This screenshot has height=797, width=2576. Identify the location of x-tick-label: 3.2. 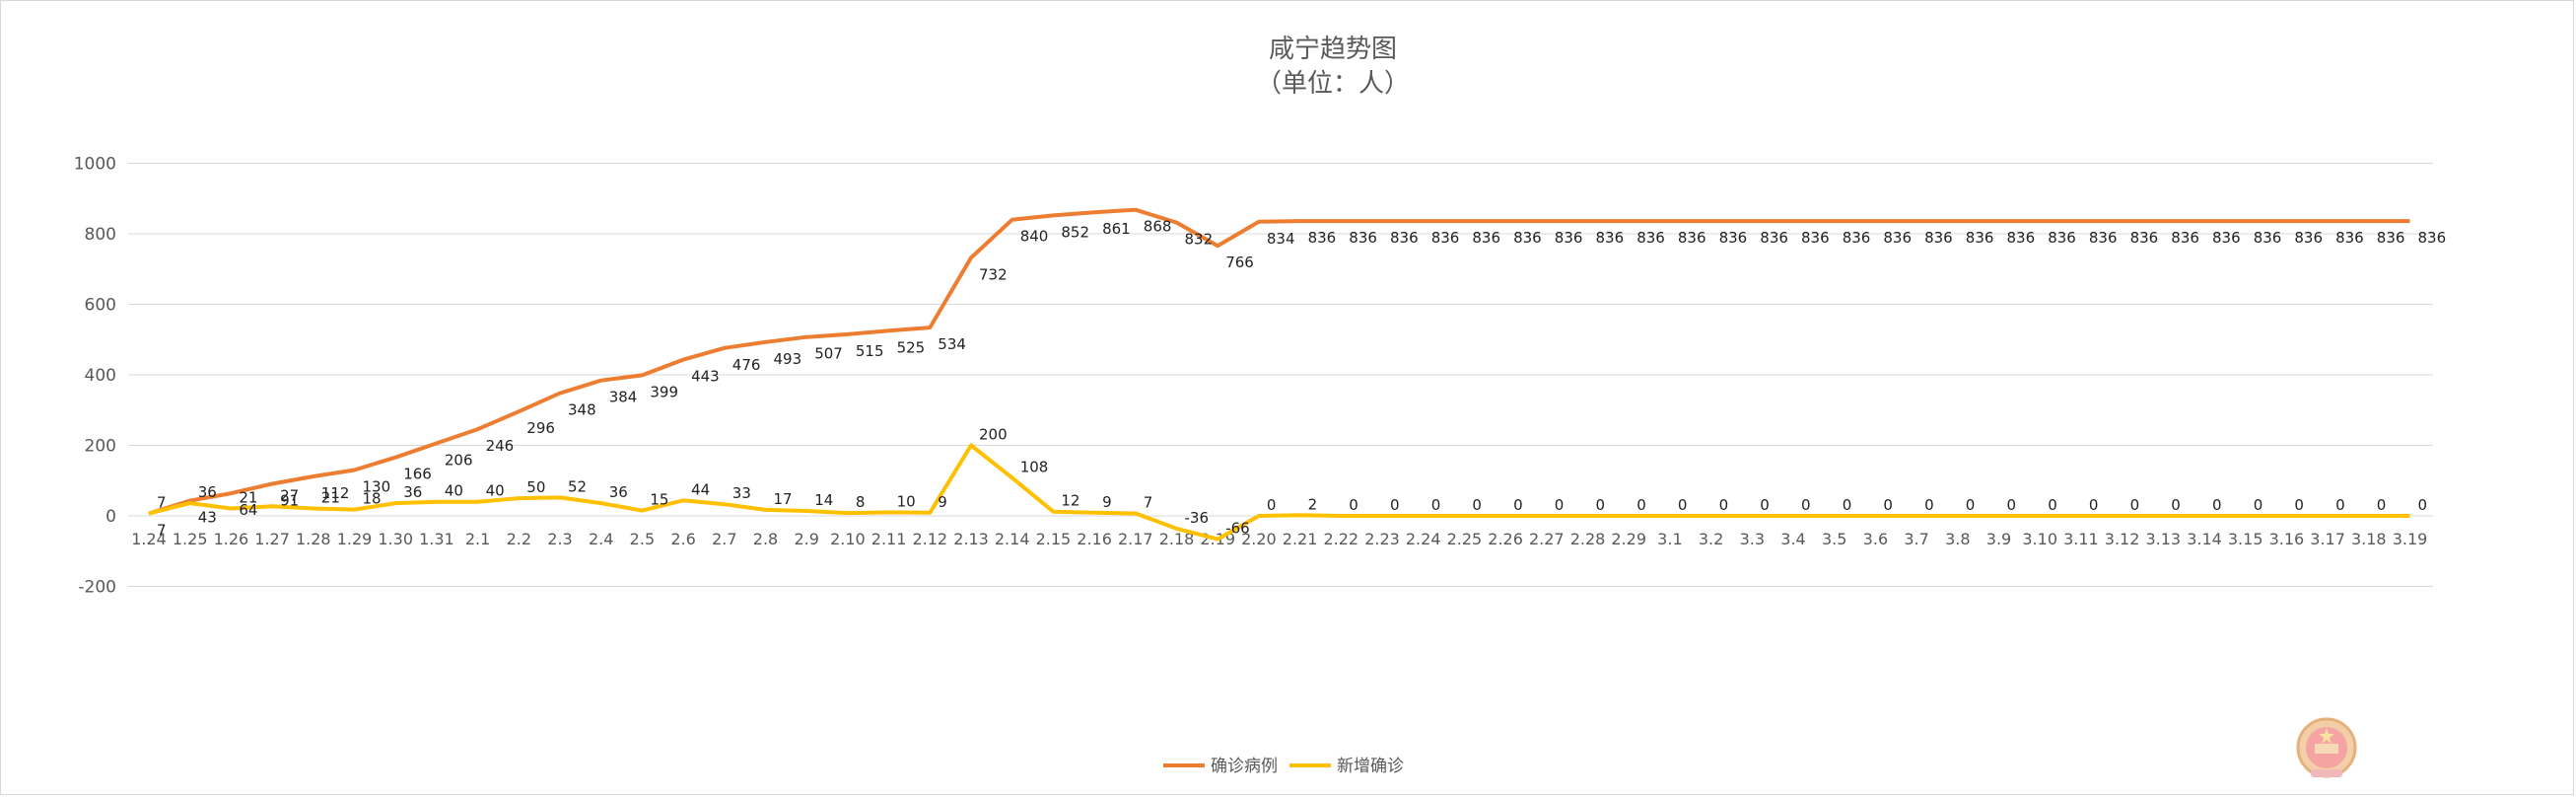
(1711, 539).